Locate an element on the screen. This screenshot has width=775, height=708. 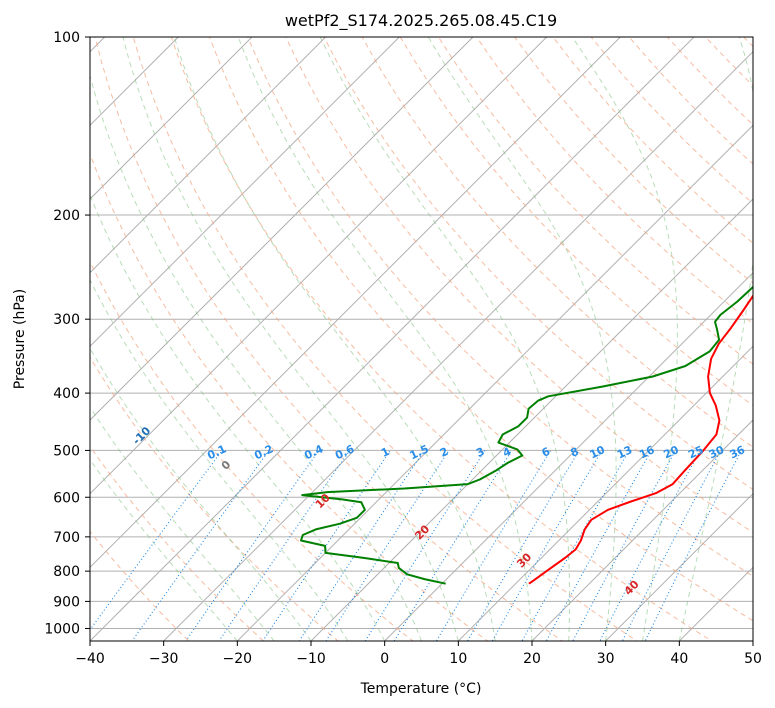
mixing-ratio-label: 13 is located at coordinates (624, 452).